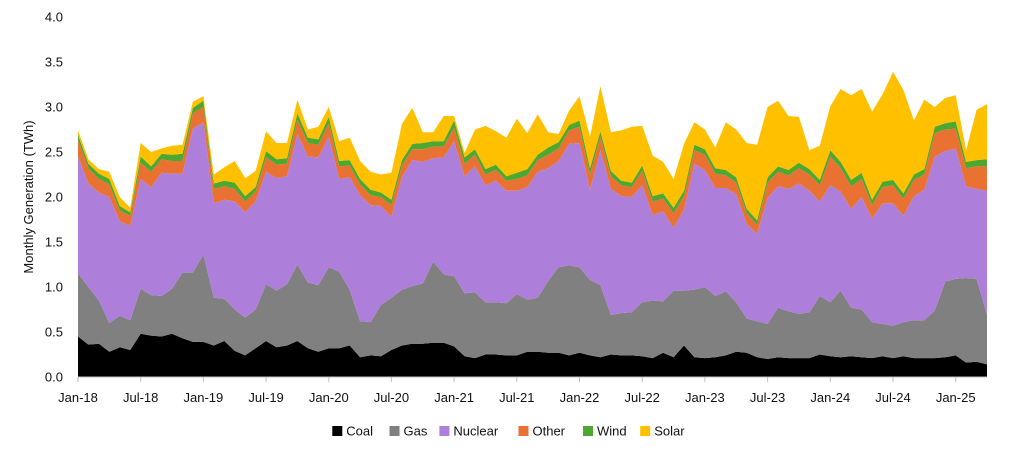 This screenshot has width=1023, height=454. I want to click on legend-item-gas: Gas, so click(408, 431).